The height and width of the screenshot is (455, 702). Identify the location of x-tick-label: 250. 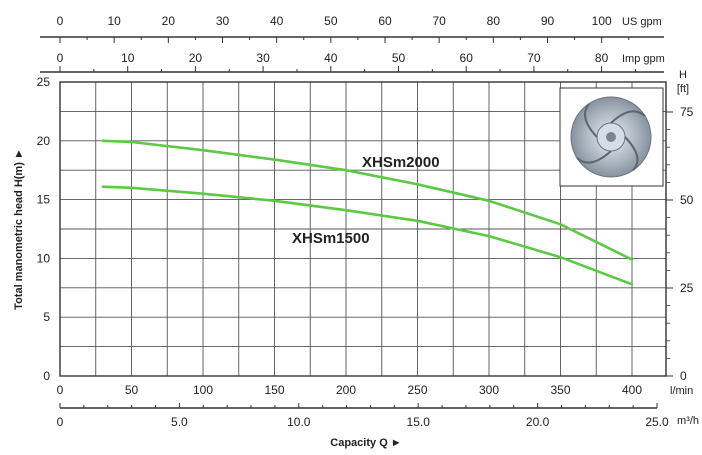
(417, 390).